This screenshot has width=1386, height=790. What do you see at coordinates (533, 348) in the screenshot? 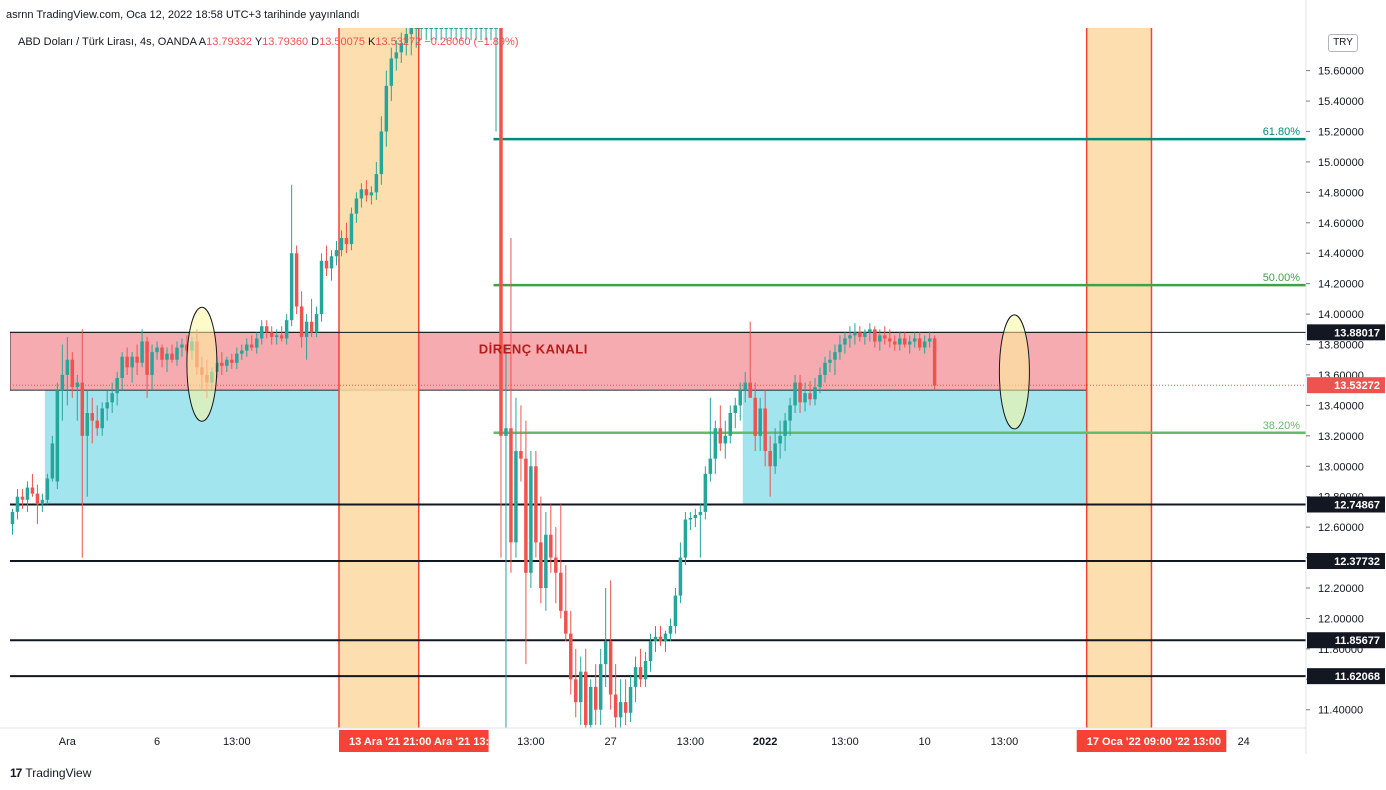
I see `resistance-channel-label: DİRENÇ KANALI` at bounding box center [533, 348].